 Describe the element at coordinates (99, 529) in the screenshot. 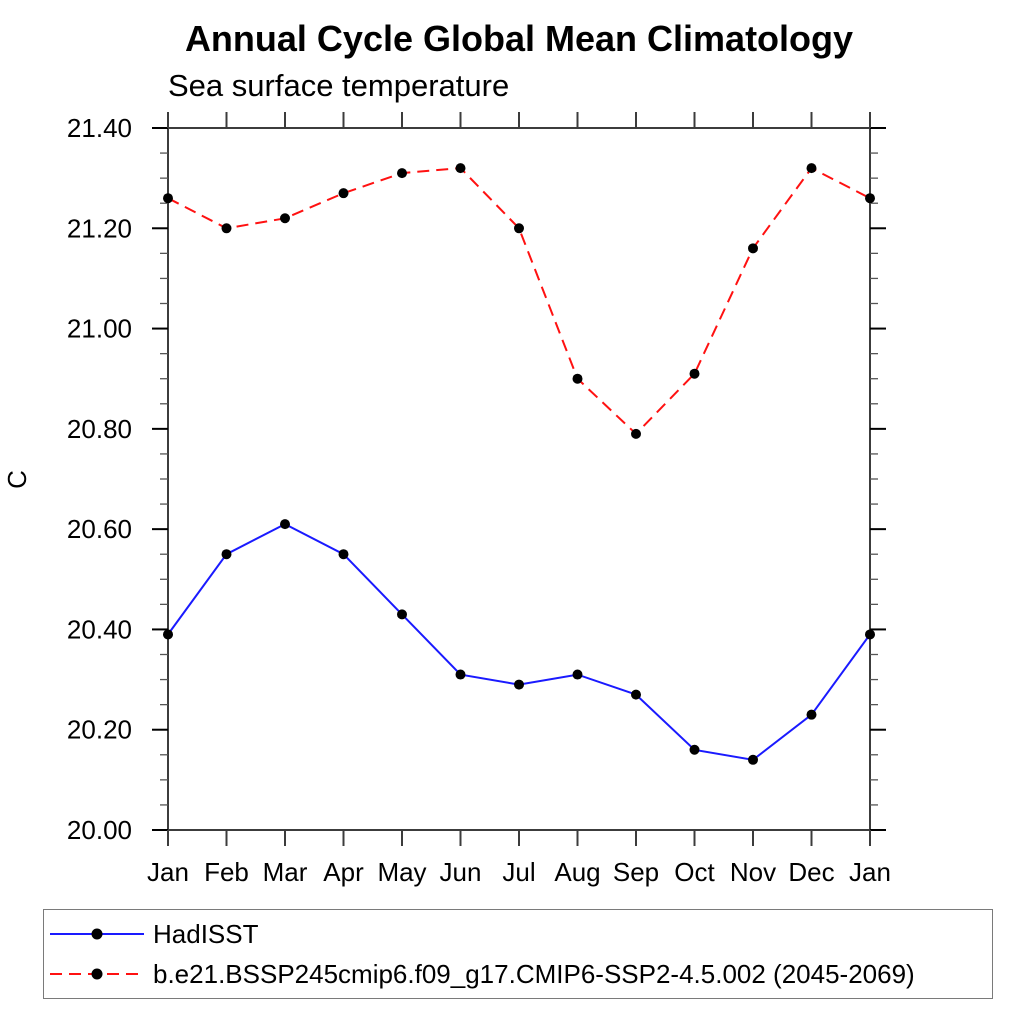

I see `y-tick-label: 20.60` at that location.